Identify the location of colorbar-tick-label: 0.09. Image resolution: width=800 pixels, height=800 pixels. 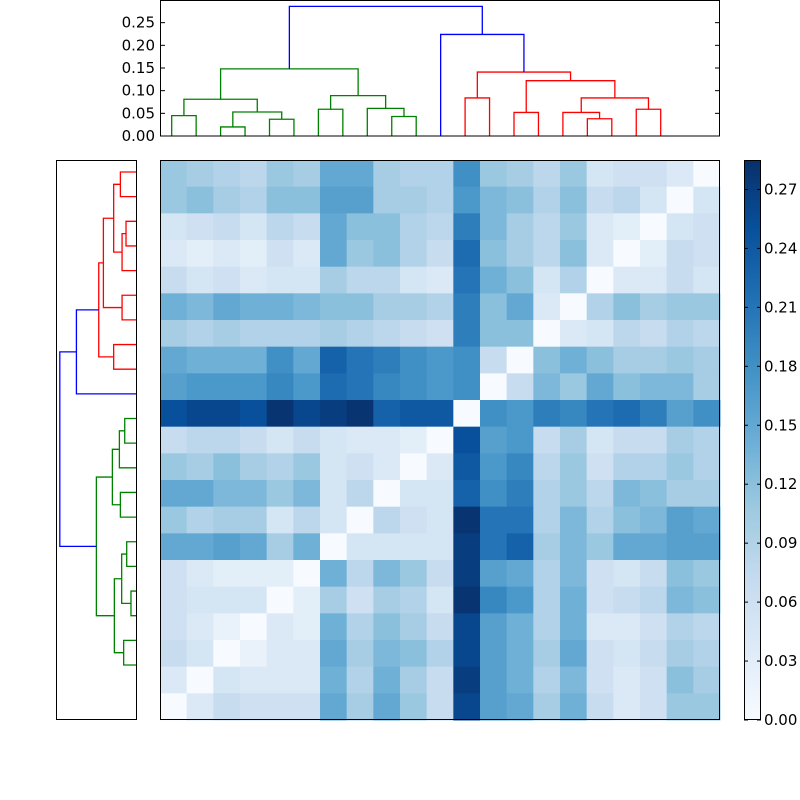
(780, 543).